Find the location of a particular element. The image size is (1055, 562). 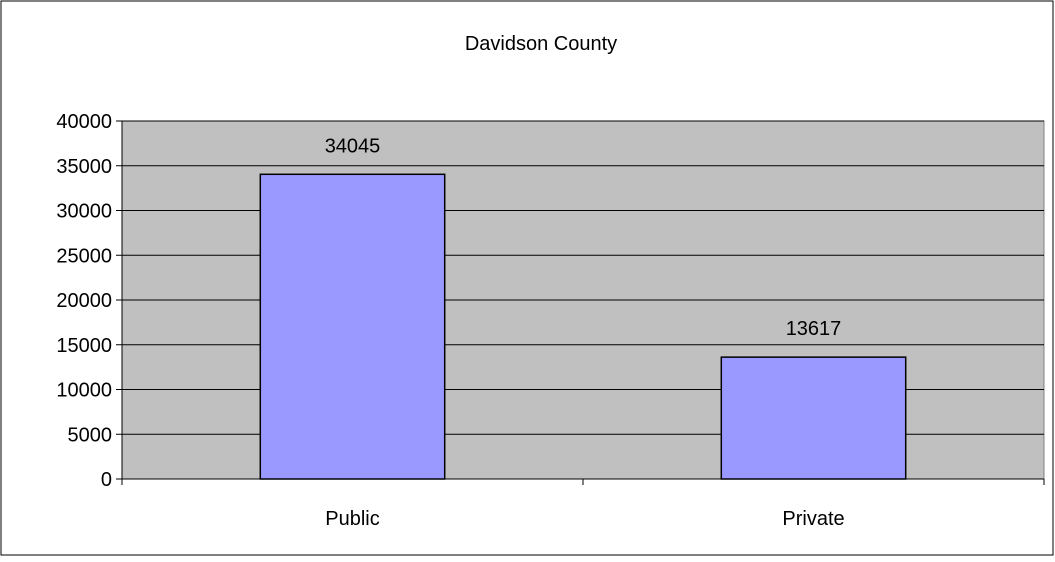

y-tick-label: 5000 is located at coordinates (90, 435).